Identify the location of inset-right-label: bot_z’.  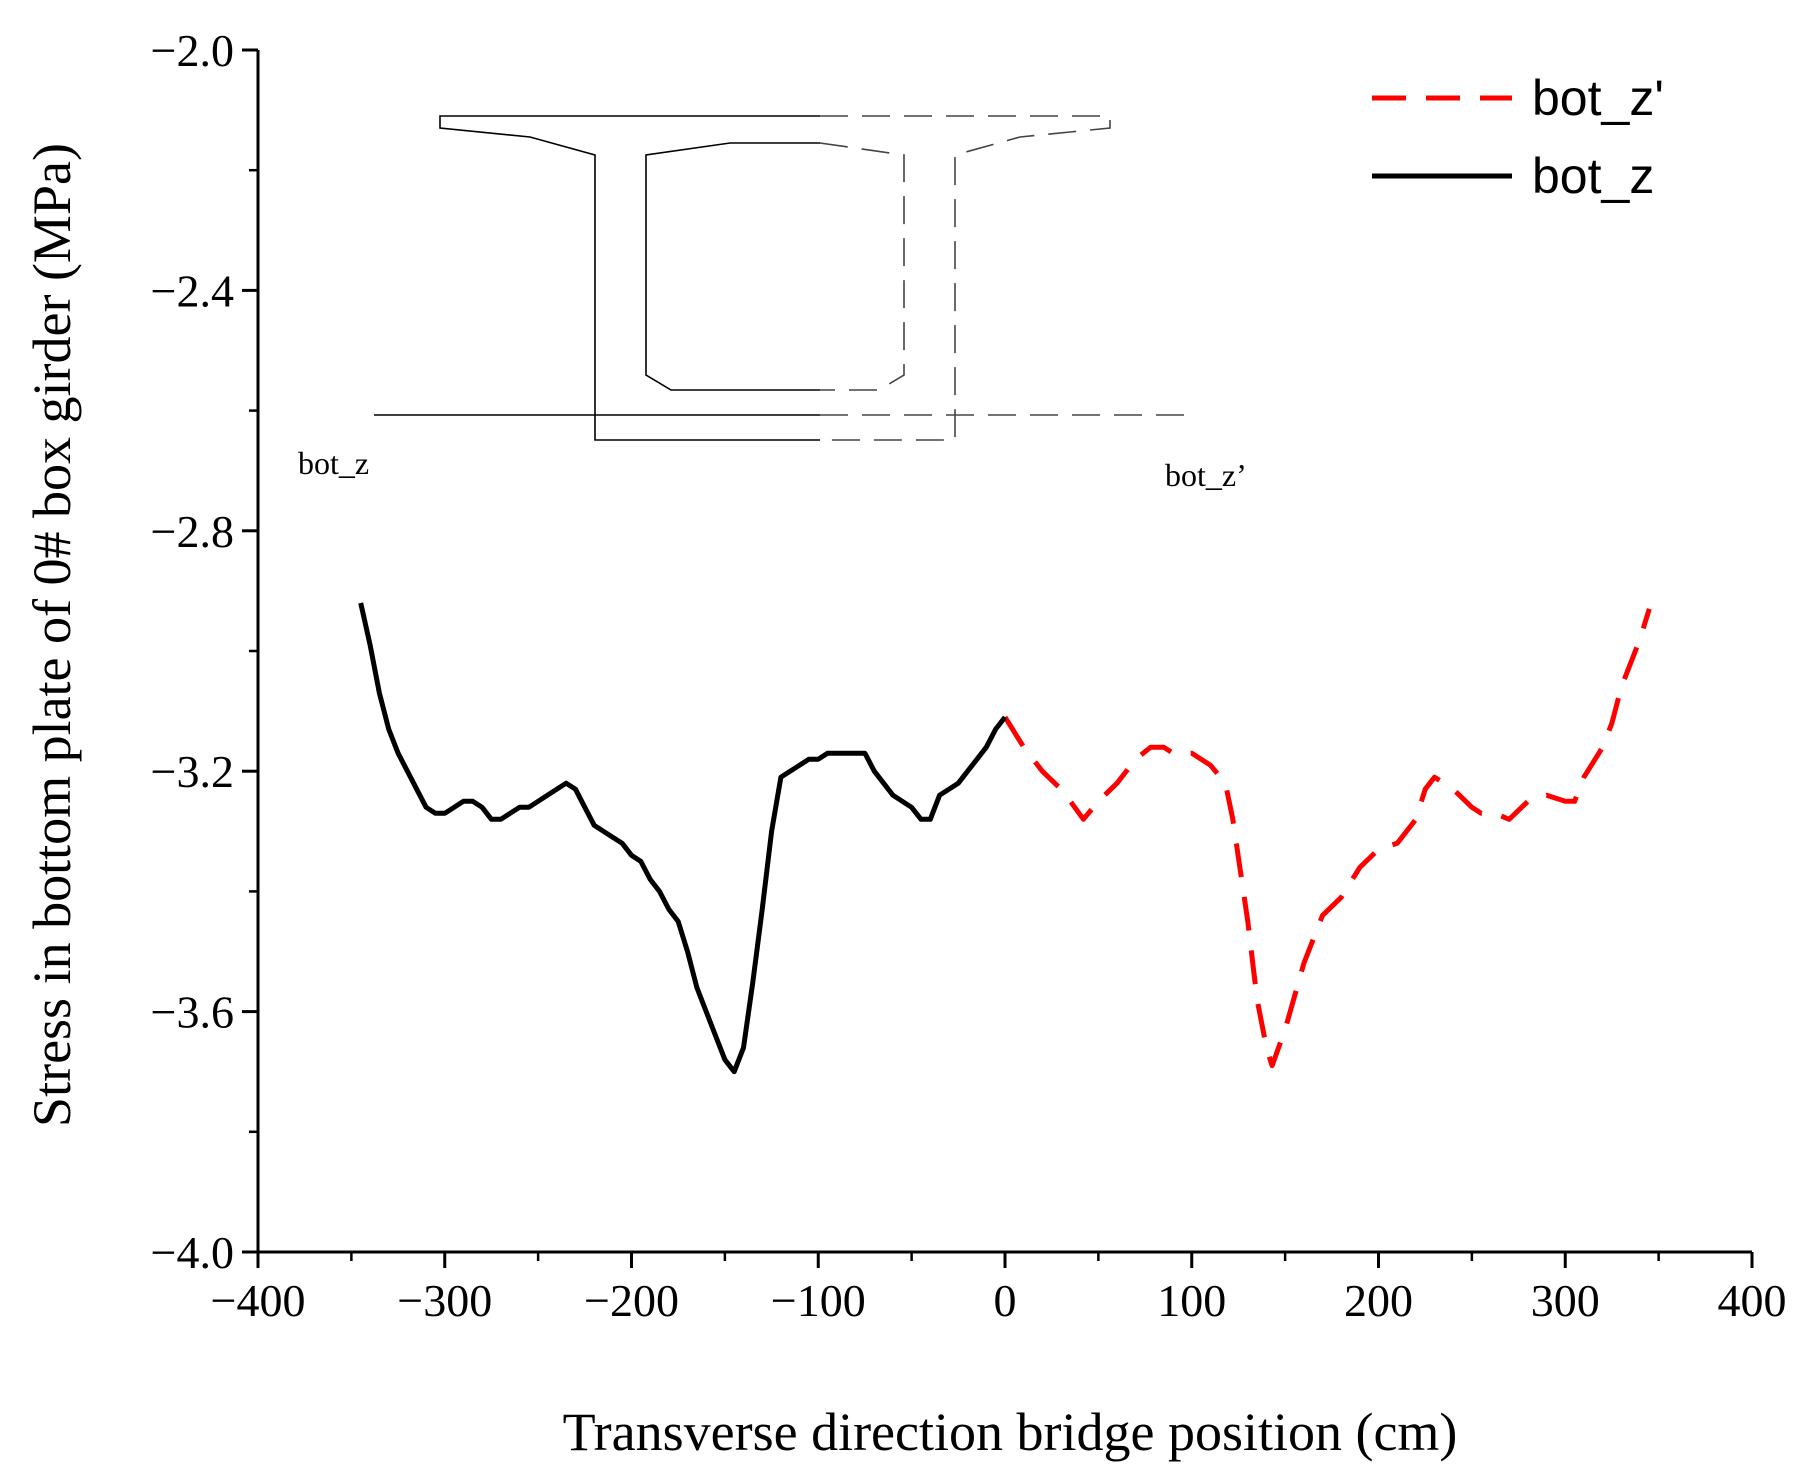
(1206, 475).